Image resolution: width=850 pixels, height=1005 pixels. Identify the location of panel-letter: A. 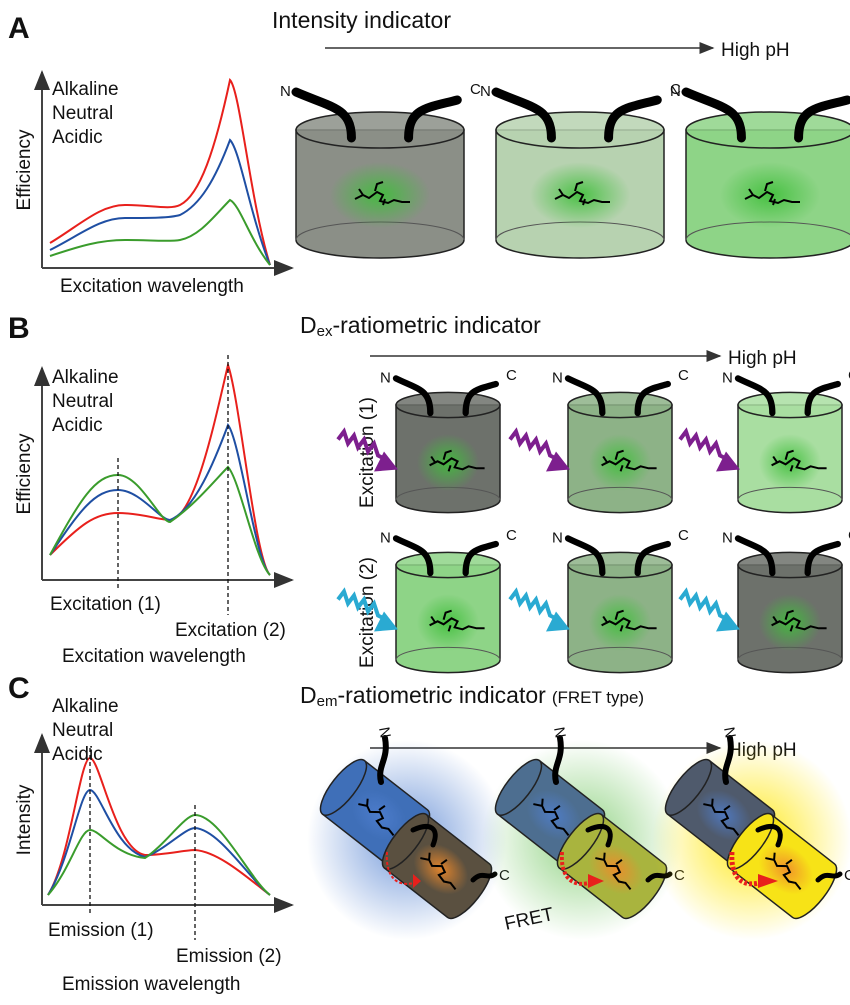
(19, 28).